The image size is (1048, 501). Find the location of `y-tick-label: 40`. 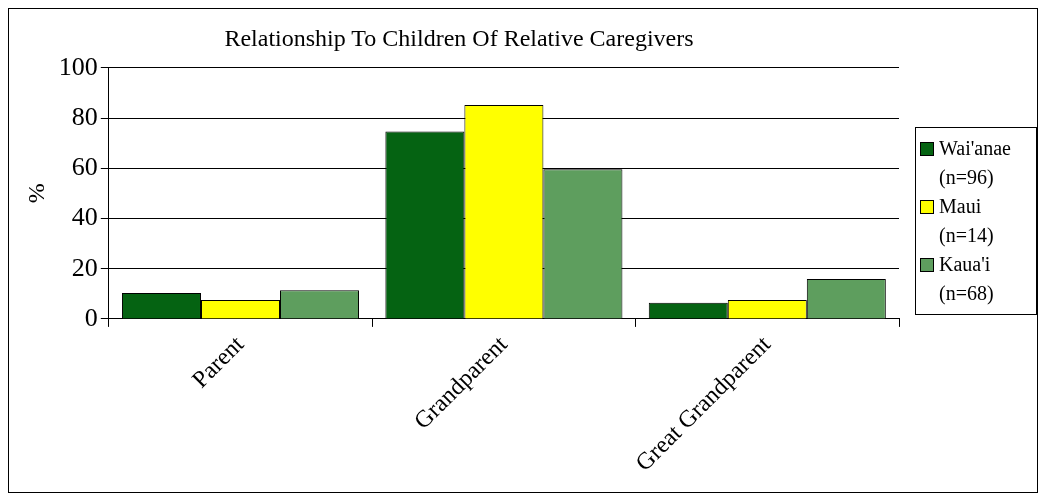

y-tick-label: 40 is located at coordinates (84, 217).